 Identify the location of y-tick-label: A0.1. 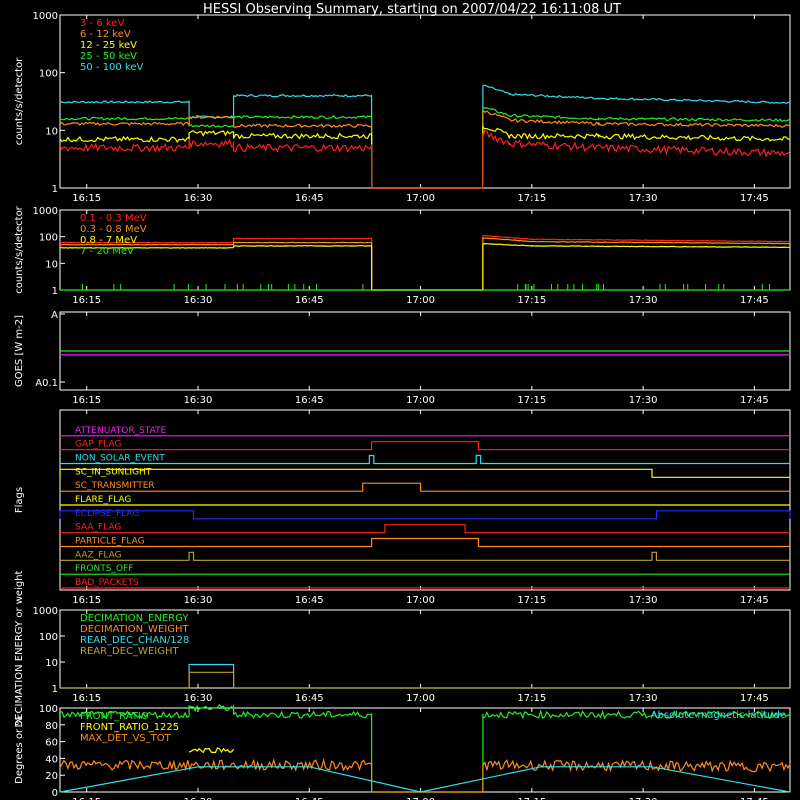
(46, 383).